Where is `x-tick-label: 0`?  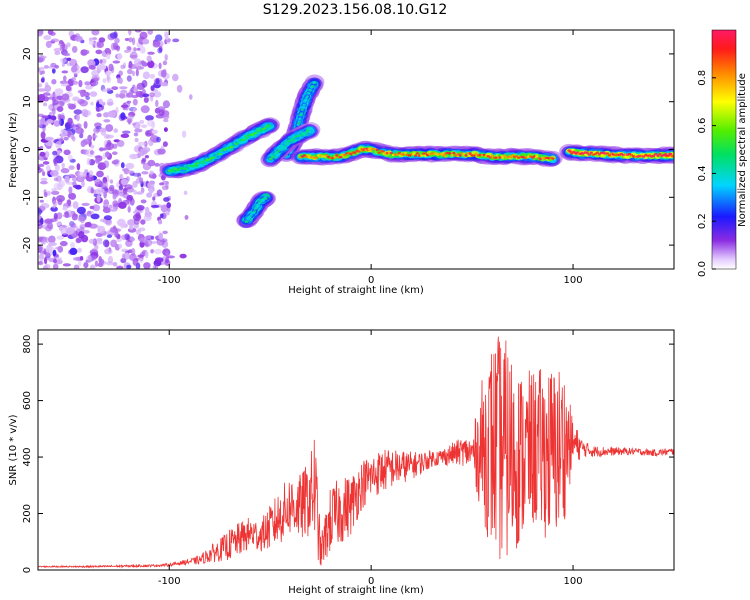 x-tick-label: 0 is located at coordinates (371, 581).